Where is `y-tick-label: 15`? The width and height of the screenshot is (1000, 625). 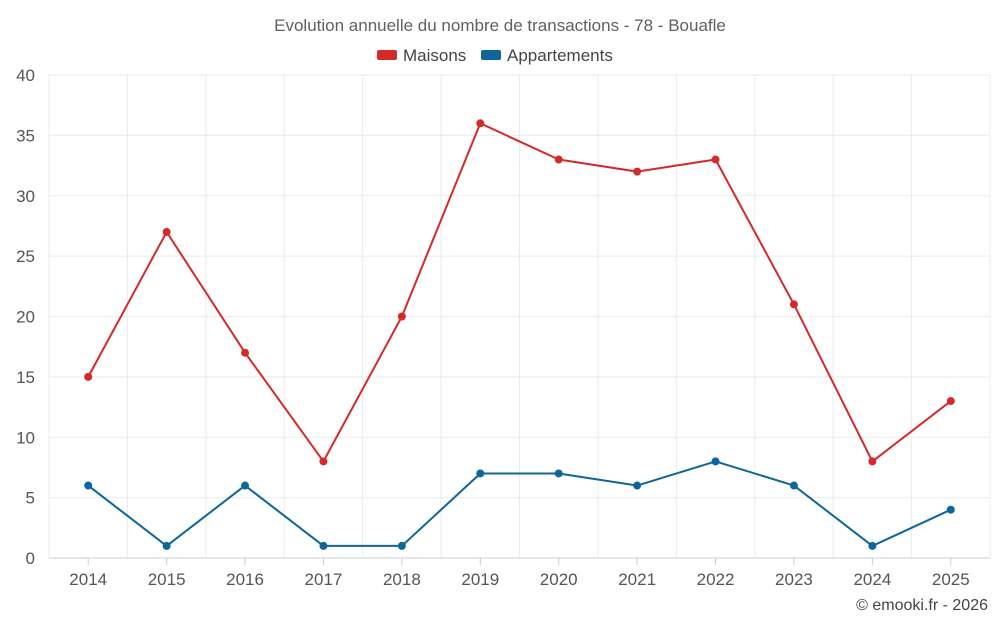
y-tick-label: 15 is located at coordinates (25, 377).